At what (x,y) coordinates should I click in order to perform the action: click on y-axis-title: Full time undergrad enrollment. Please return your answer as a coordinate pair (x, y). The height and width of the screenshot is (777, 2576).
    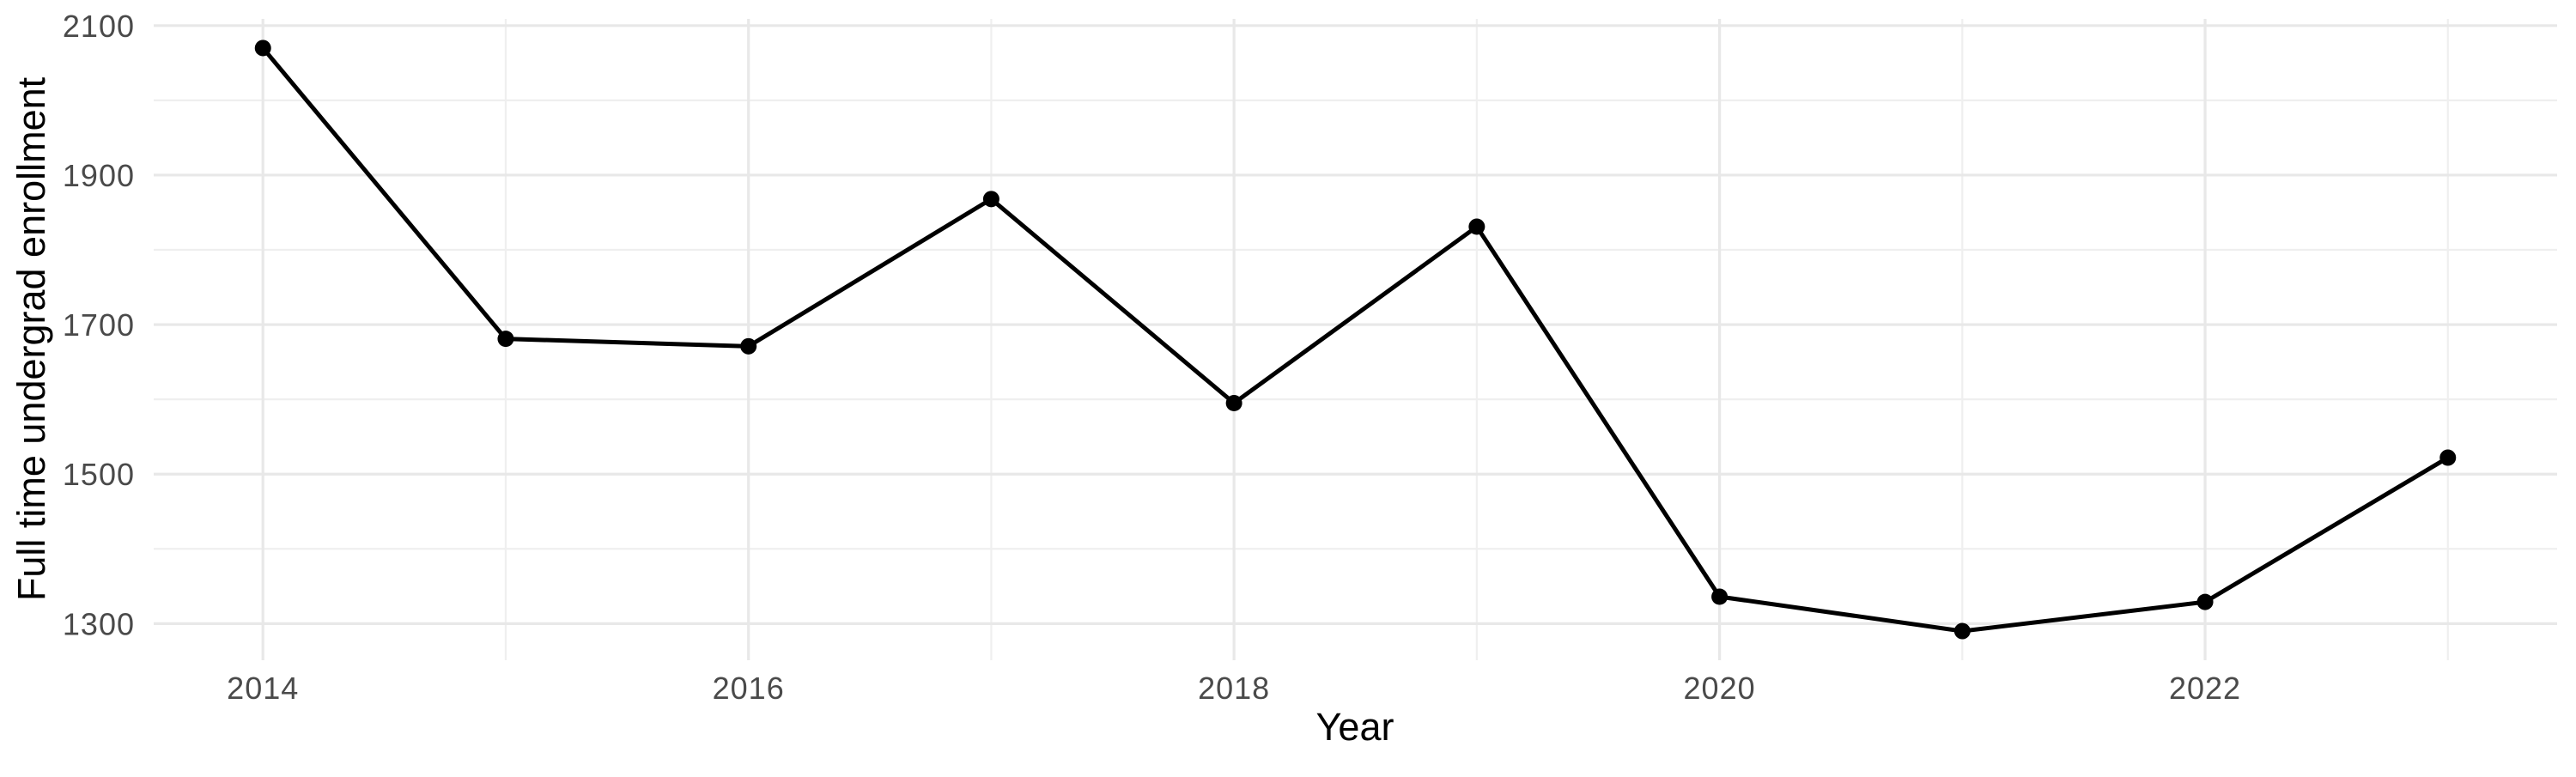
    Looking at the image, I should click on (31, 338).